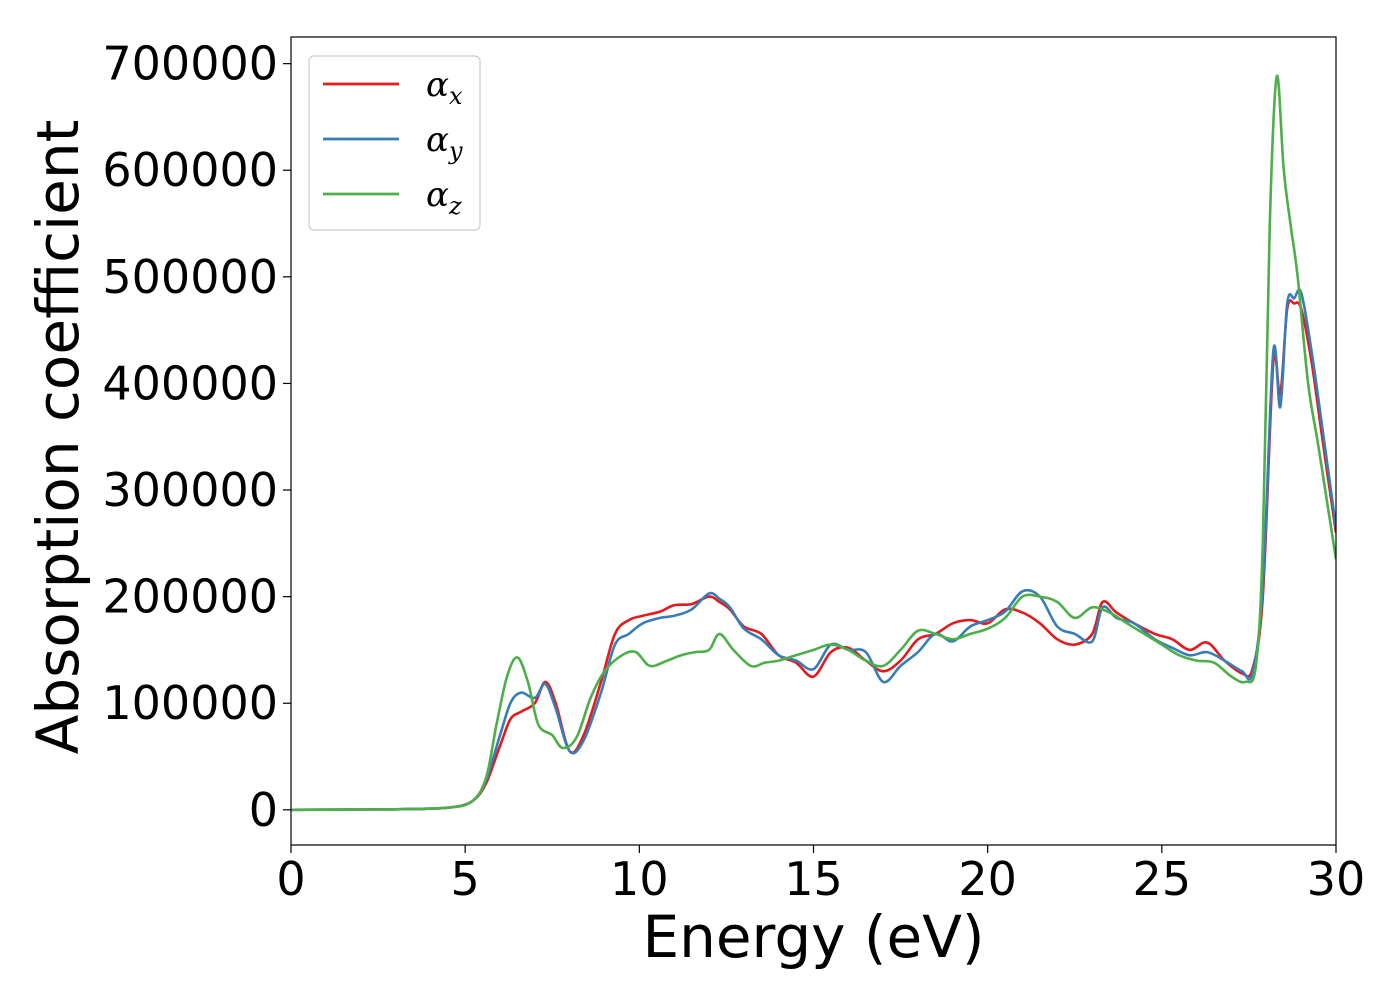 This screenshot has height=1000, width=1400. Describe the element at coordinates (465, 879) in the screenshot. I see `x-tick-label: 5` at that location.